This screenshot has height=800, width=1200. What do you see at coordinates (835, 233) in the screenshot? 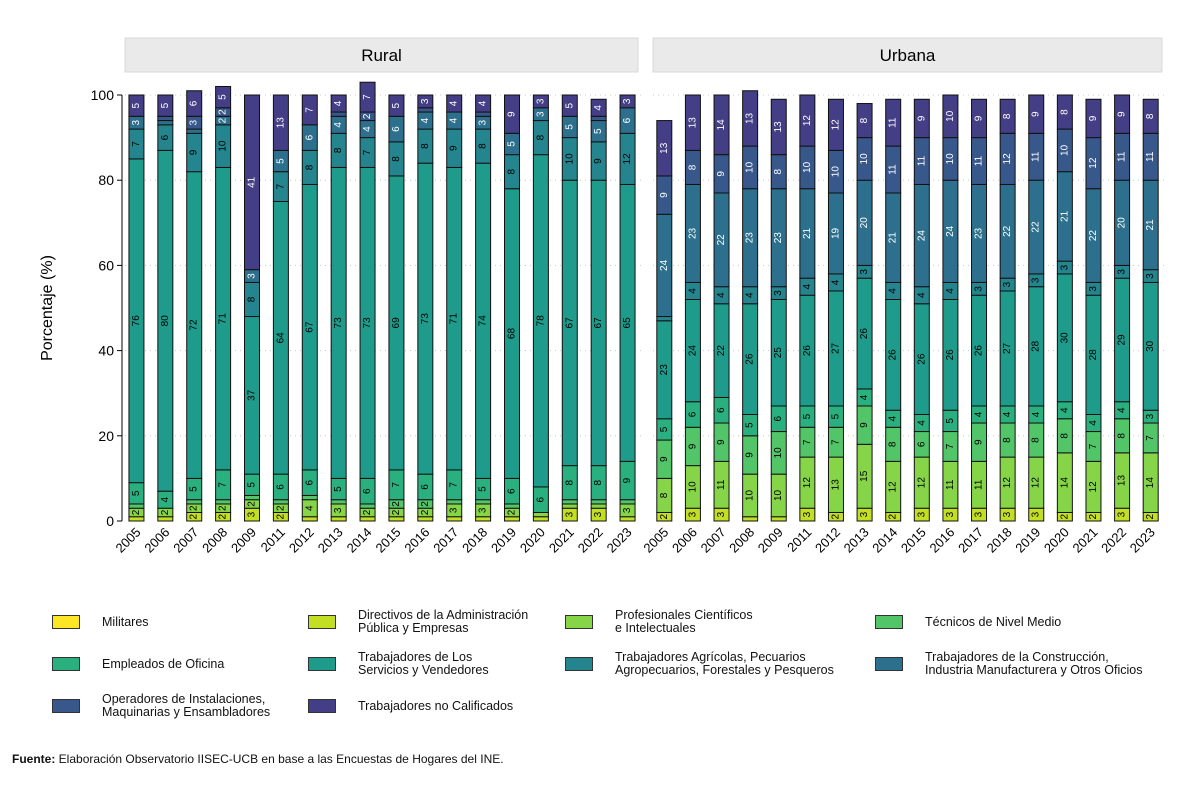
I see `segment-label: 19` at bounding box center [835, 233].